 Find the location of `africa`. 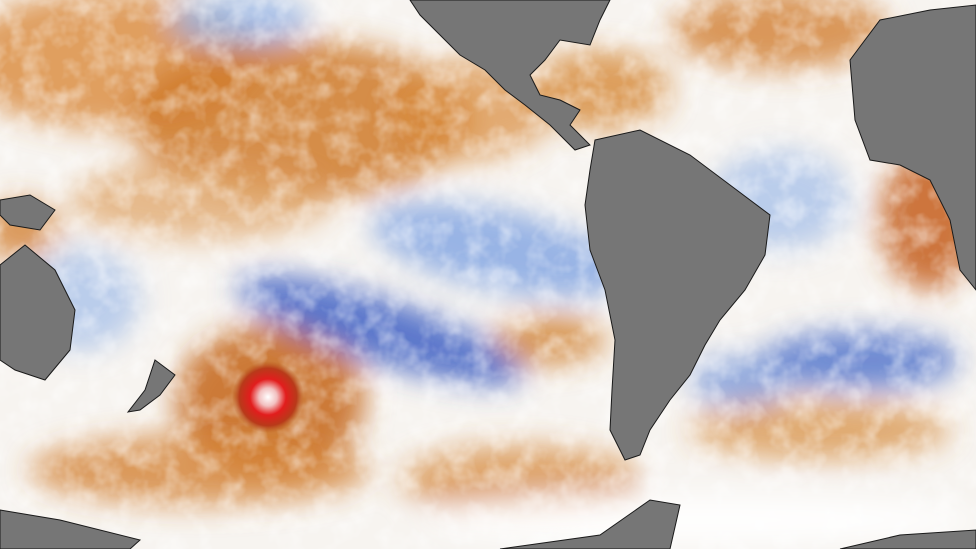

africa is located at coordinates (912, 147).